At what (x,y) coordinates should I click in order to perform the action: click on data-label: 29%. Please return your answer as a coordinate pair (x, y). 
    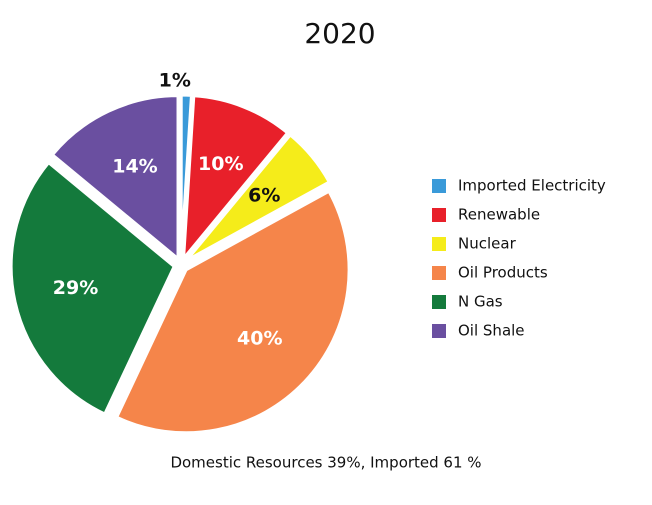
    Looking at the image, I should click on (75, 288).